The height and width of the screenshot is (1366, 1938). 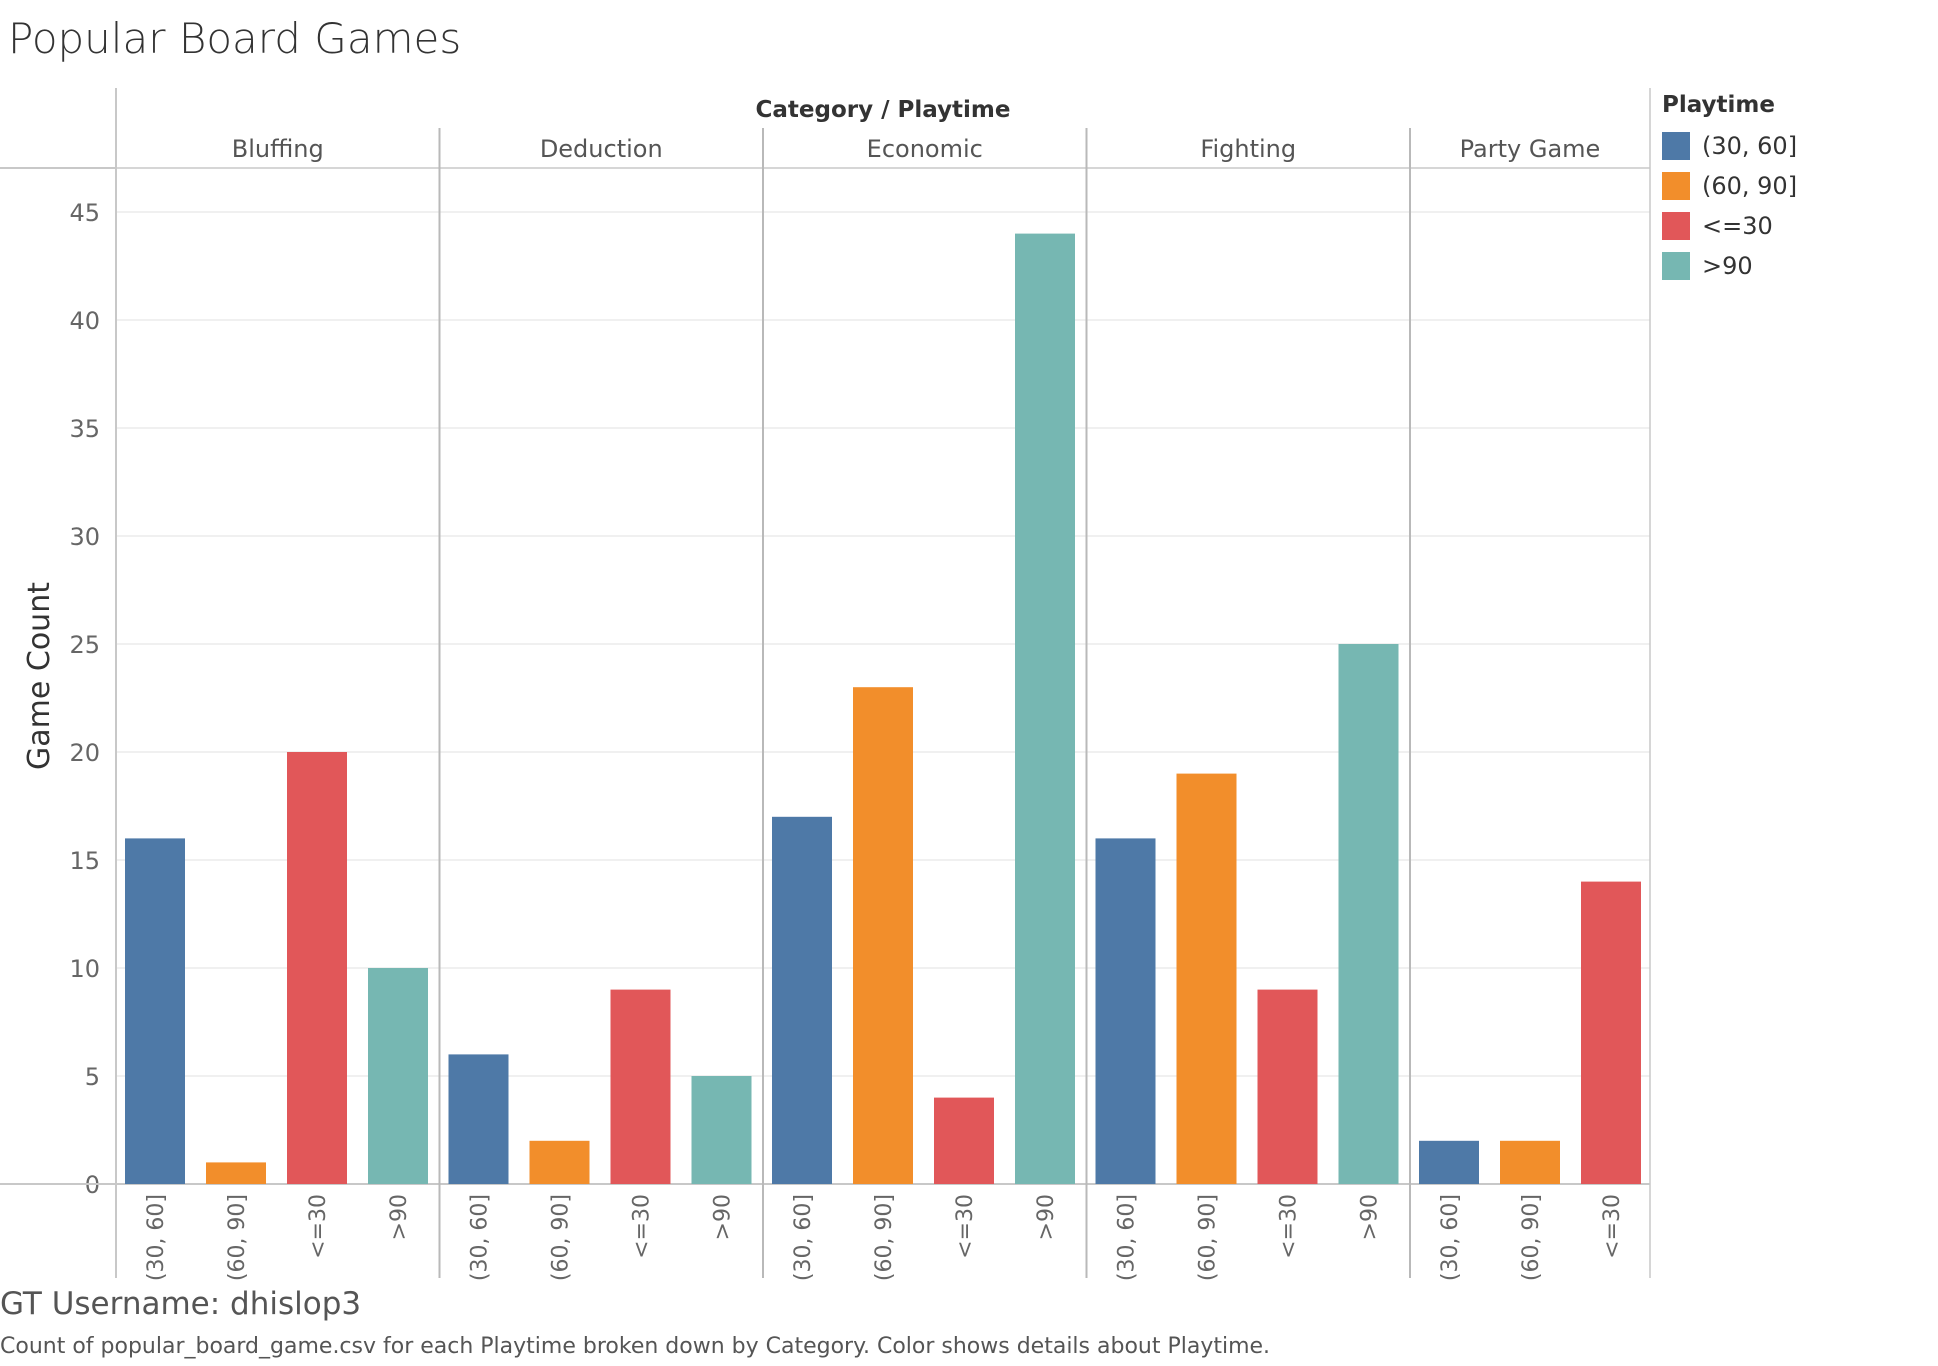 I want to click on y-tick-label: 10, so click(x=84, y=969).